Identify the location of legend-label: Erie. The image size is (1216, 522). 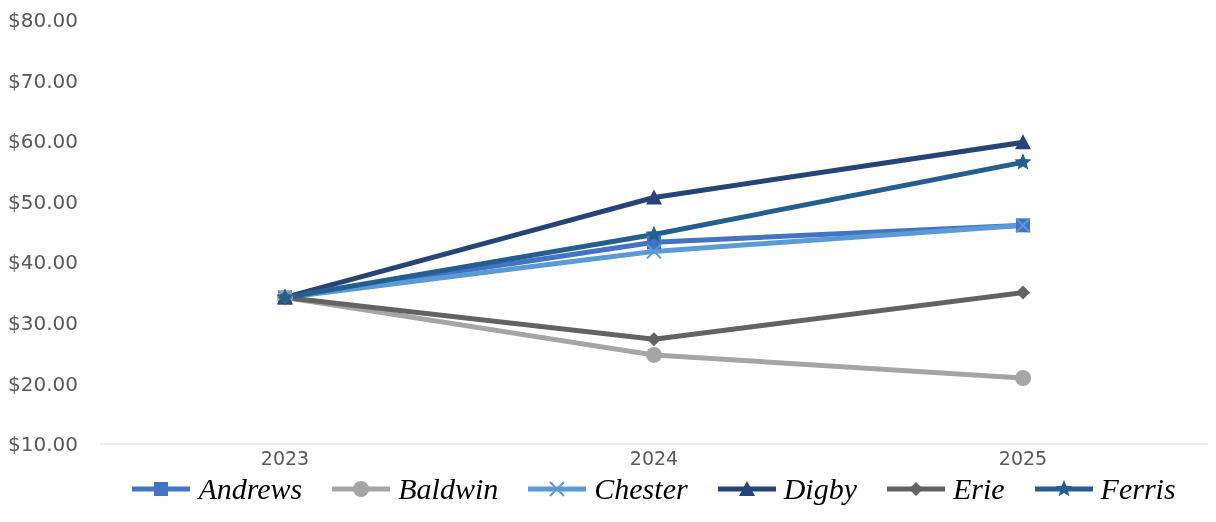
(978, 489).